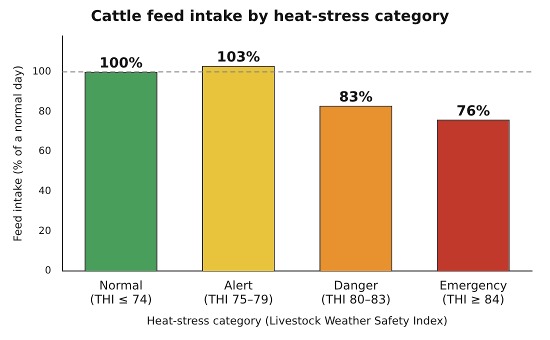 This screenshot has height=340, width=550. Describe the element at coordinates (473, 111) in the screenshot. I see `data-label: 76%` at that location.